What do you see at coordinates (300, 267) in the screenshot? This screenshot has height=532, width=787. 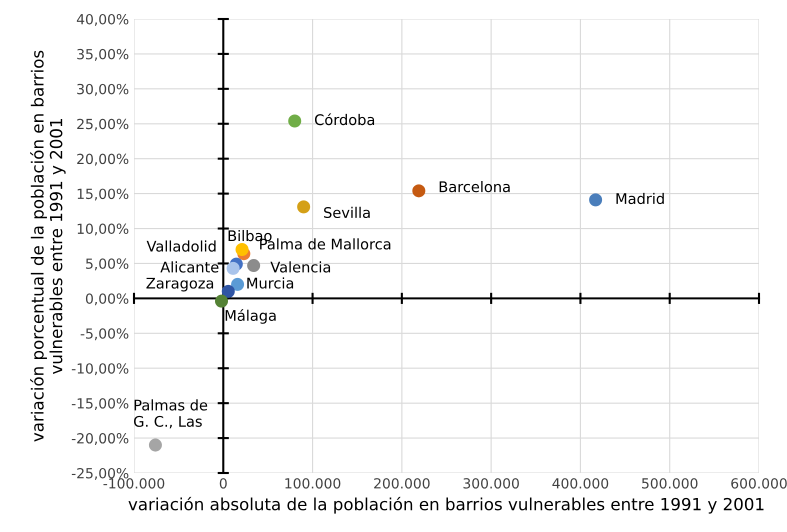 I see `series-label: Valencia` at bounding box center [300, 267].